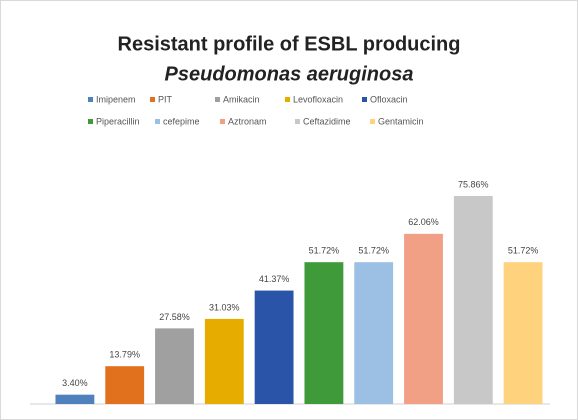  I want to click on data-label: 31.03%, so click(224, 307).